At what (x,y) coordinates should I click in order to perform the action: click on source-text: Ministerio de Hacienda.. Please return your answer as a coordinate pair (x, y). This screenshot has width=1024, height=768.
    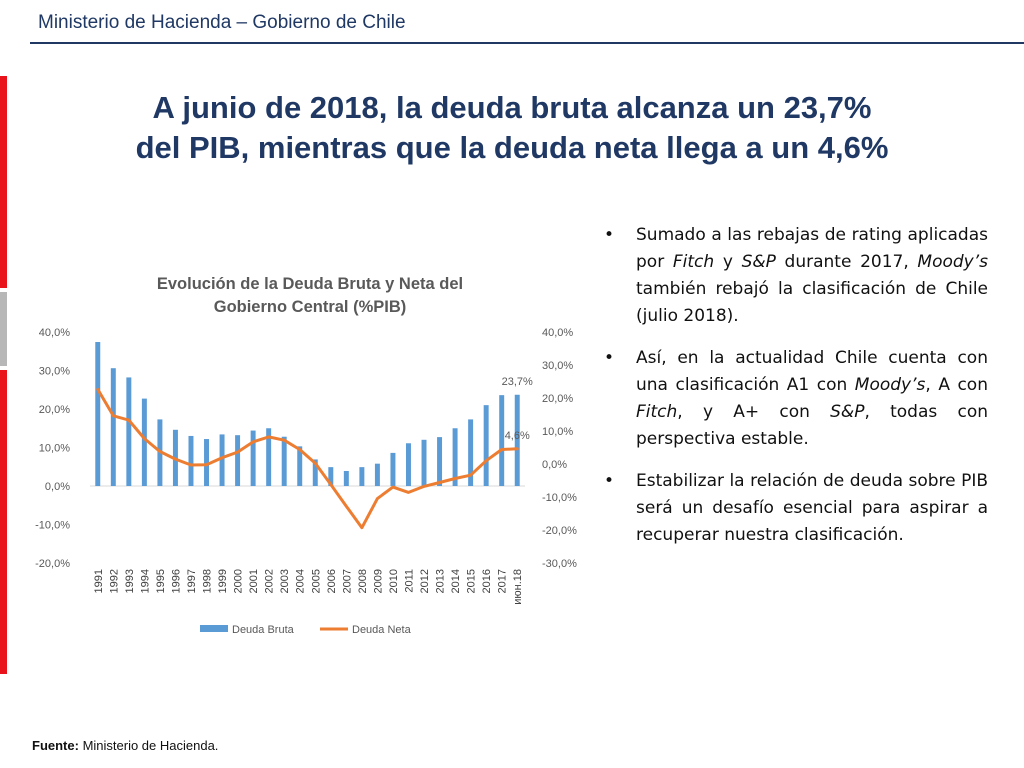
    Looking at the image, I should click on (148, 745).